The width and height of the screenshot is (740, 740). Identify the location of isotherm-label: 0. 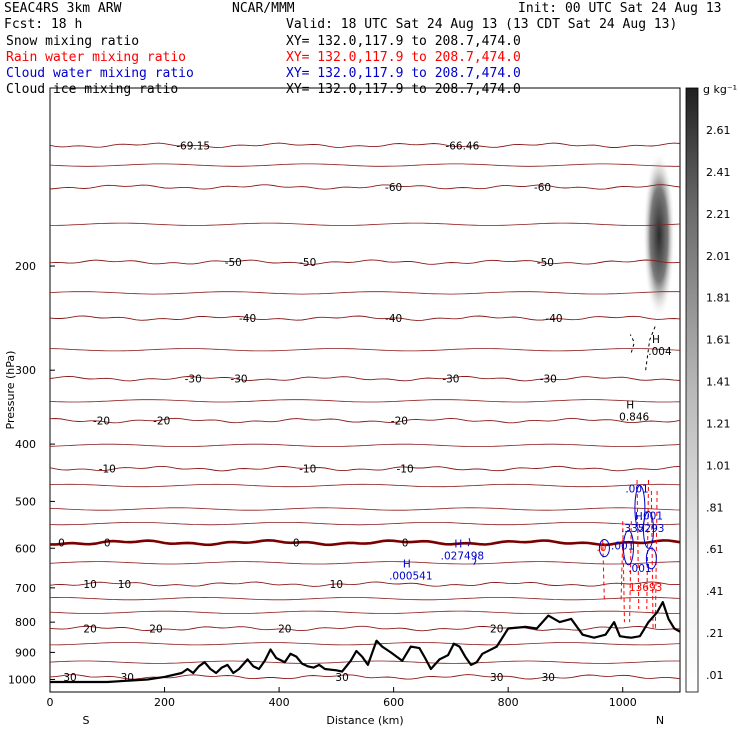
(405, 544).